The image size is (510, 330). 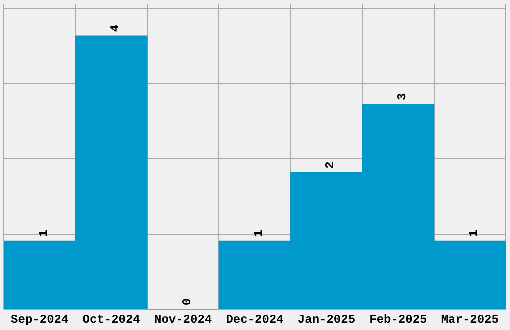 I want to click on x-tick-label: Sep-2024, so click(x=40, y=319).